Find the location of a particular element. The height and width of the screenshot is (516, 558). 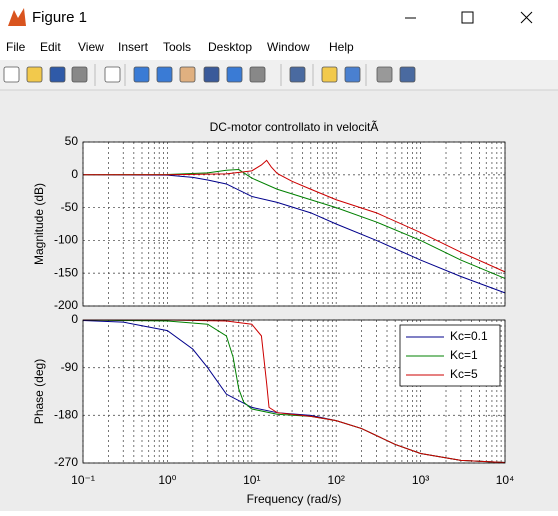

y-tick-label: -90 is located at coordinates (70, 367).